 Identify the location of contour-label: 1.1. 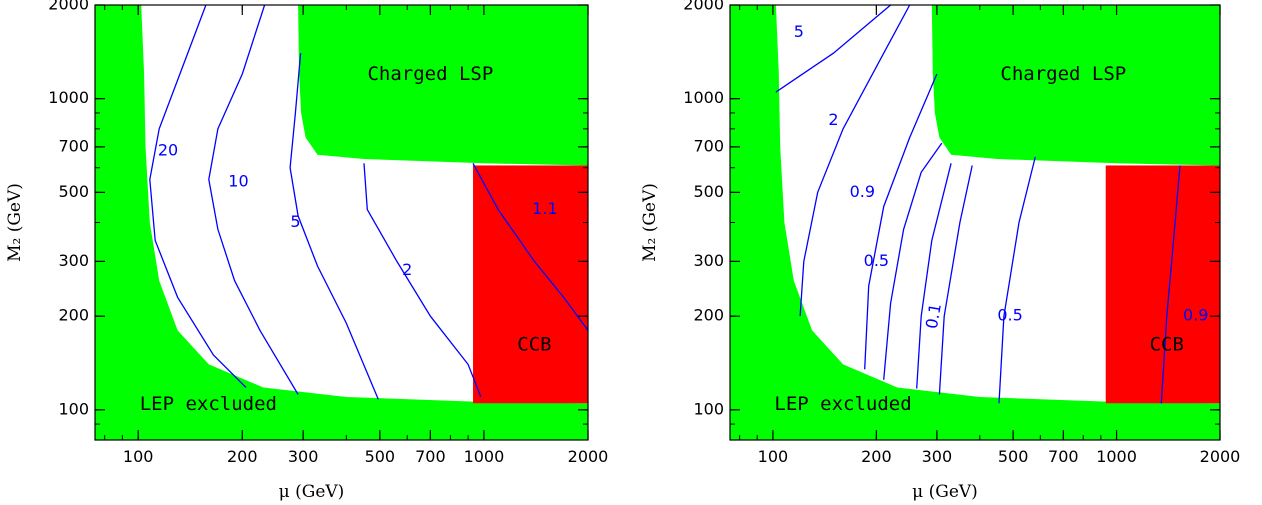
(544, 208).